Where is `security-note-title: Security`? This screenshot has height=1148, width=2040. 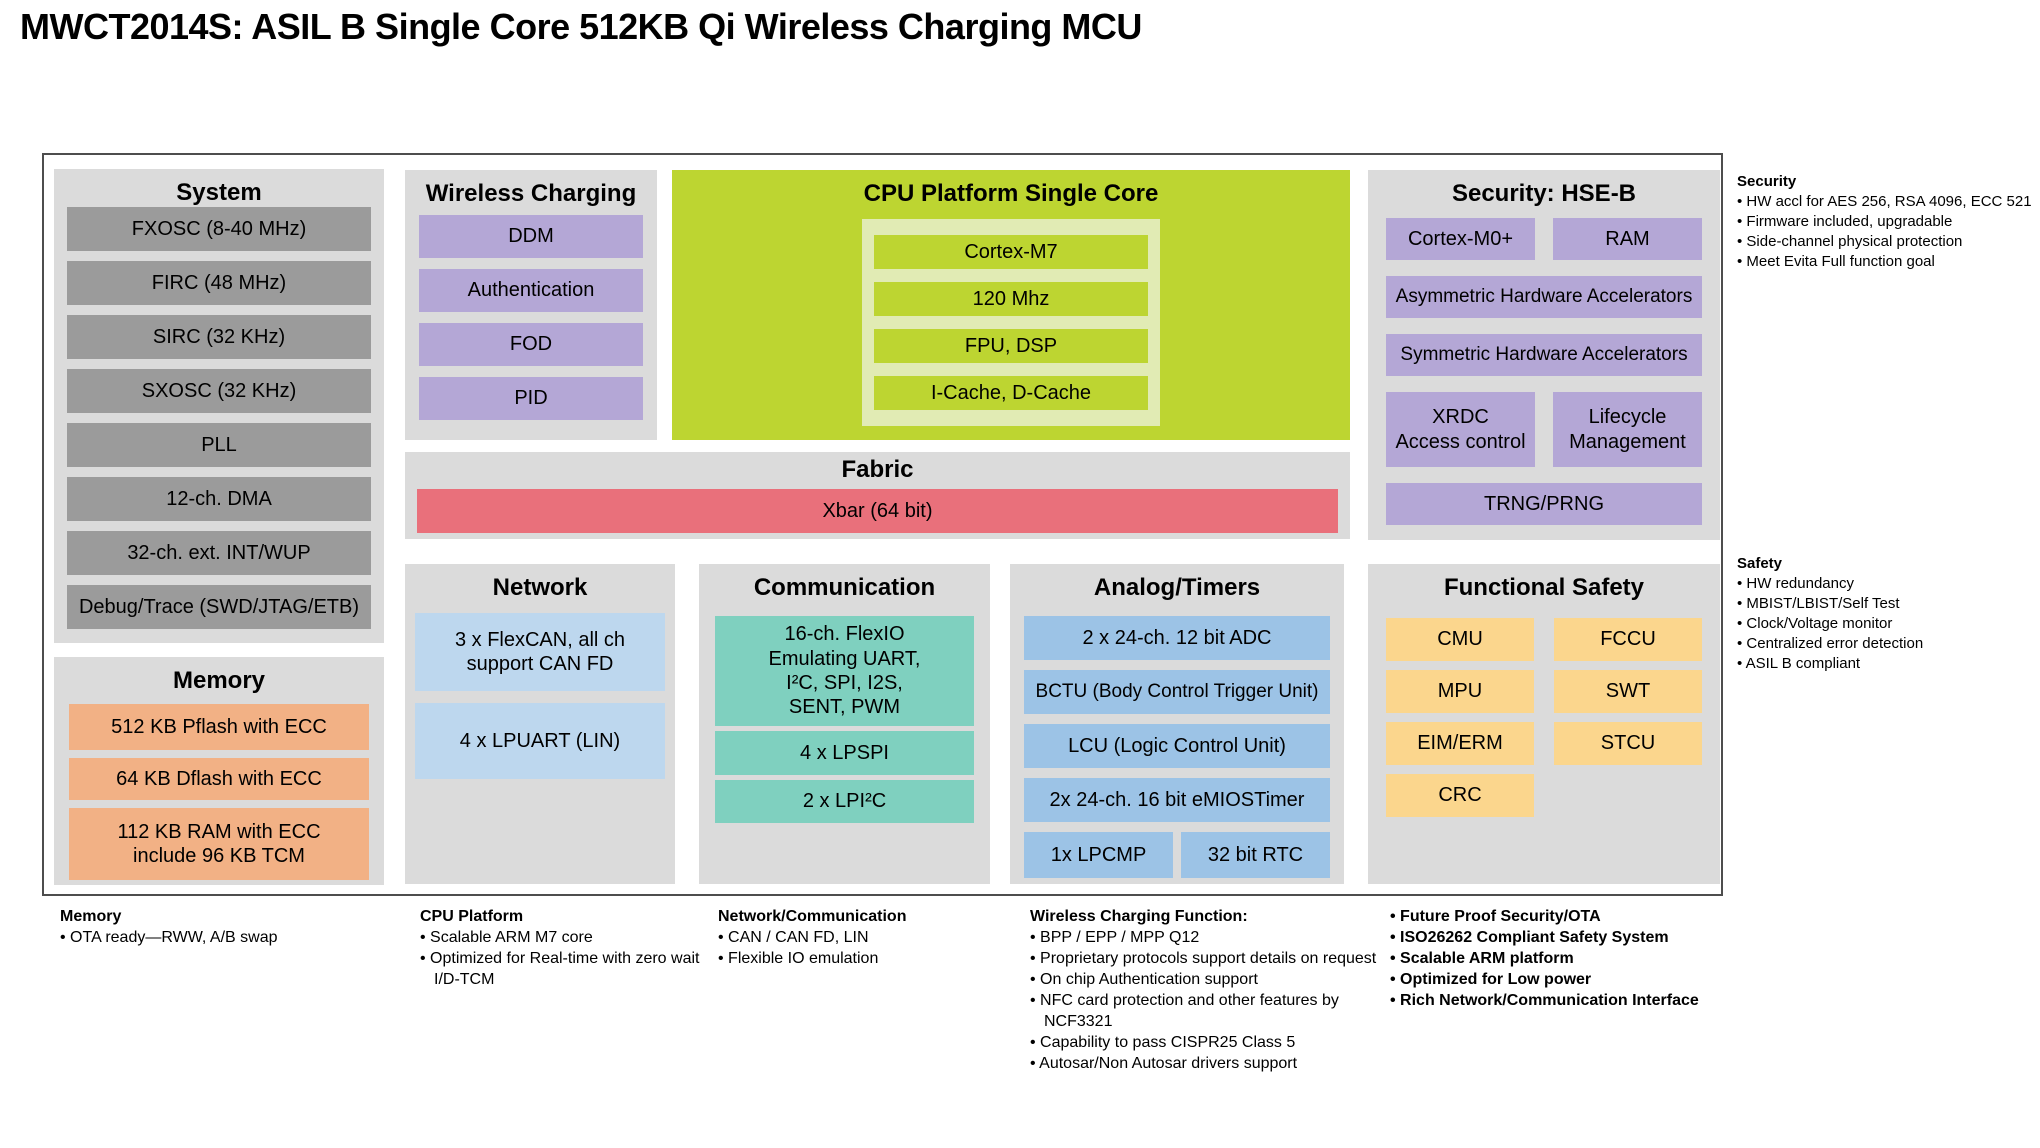
security-note-title: Security is located at coordinates (1767, 181).